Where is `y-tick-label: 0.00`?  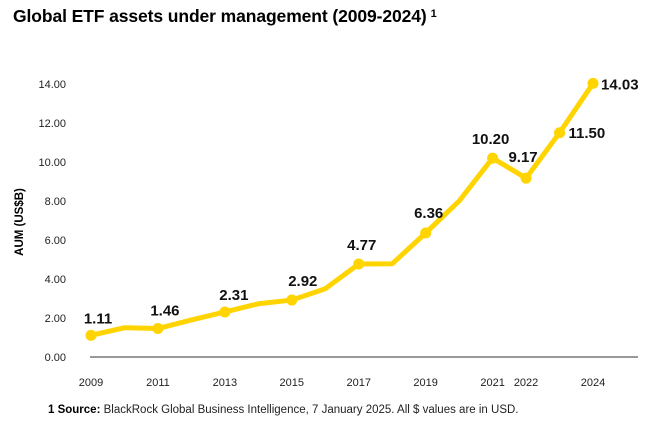 y-tick-label: 0.00 is located at coordinates (55, 358).